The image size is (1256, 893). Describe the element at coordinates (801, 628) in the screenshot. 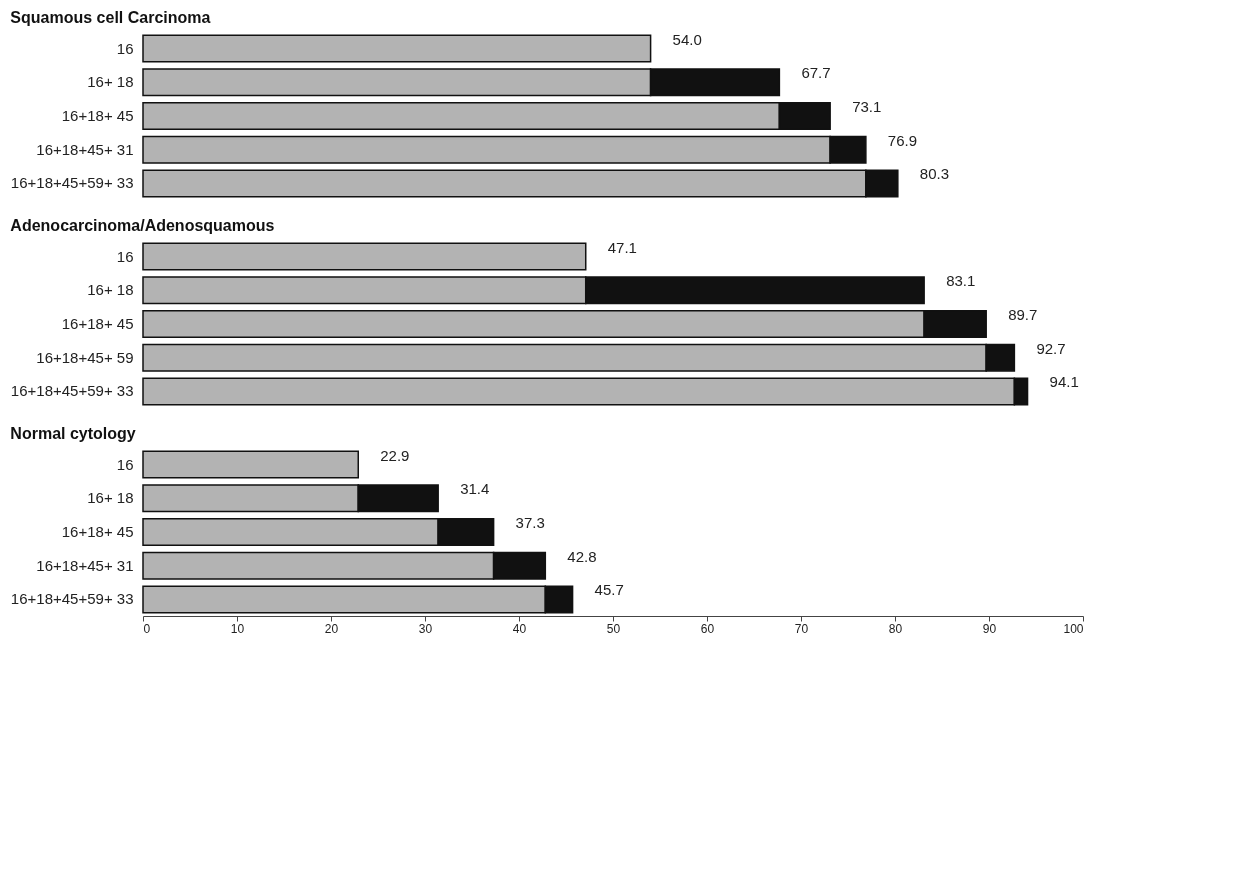

I see `x-tick-label: 70` at that location.